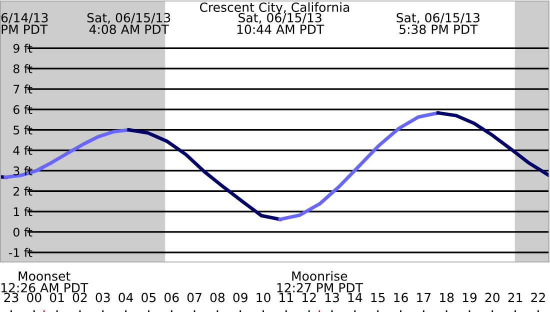  What do you see at coordinates (23, 89) in the screenshot?
I see `y-tick-label: 7 ft` at bounding box center [23, 89].